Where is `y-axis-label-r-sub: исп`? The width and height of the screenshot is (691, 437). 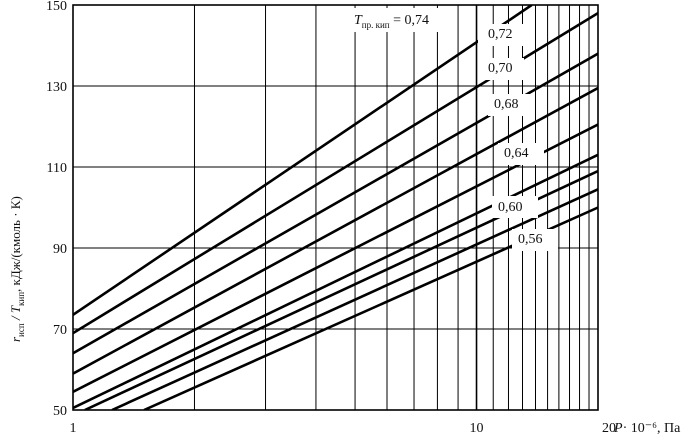
y-axis-label-r-sub: исп is located at coordinates (21, 330).